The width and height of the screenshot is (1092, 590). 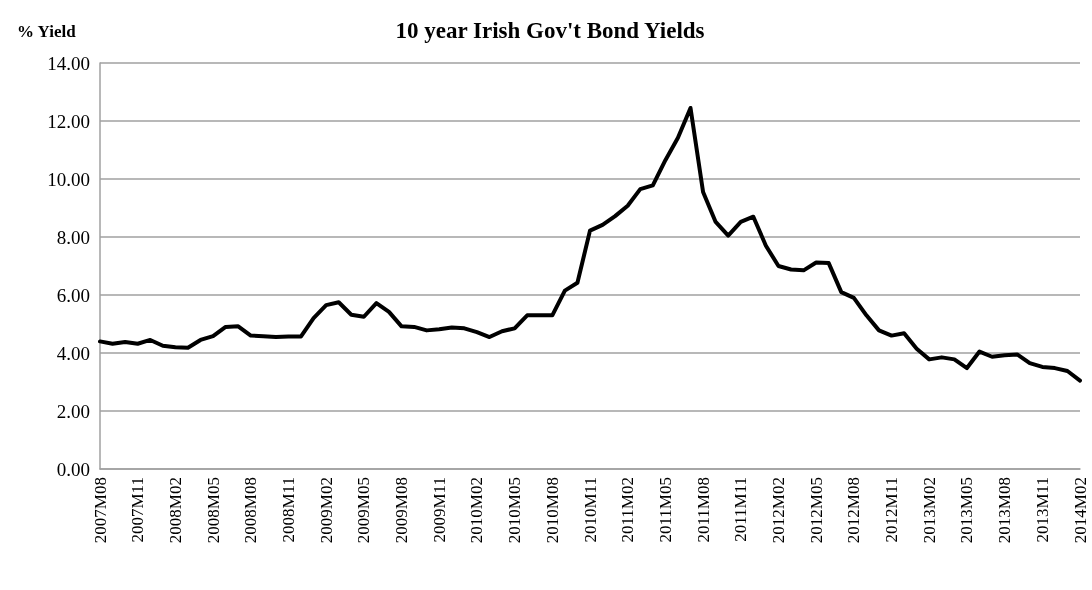 I want to click on x-tick-label: 2009M08, so click(x=402, y=510).